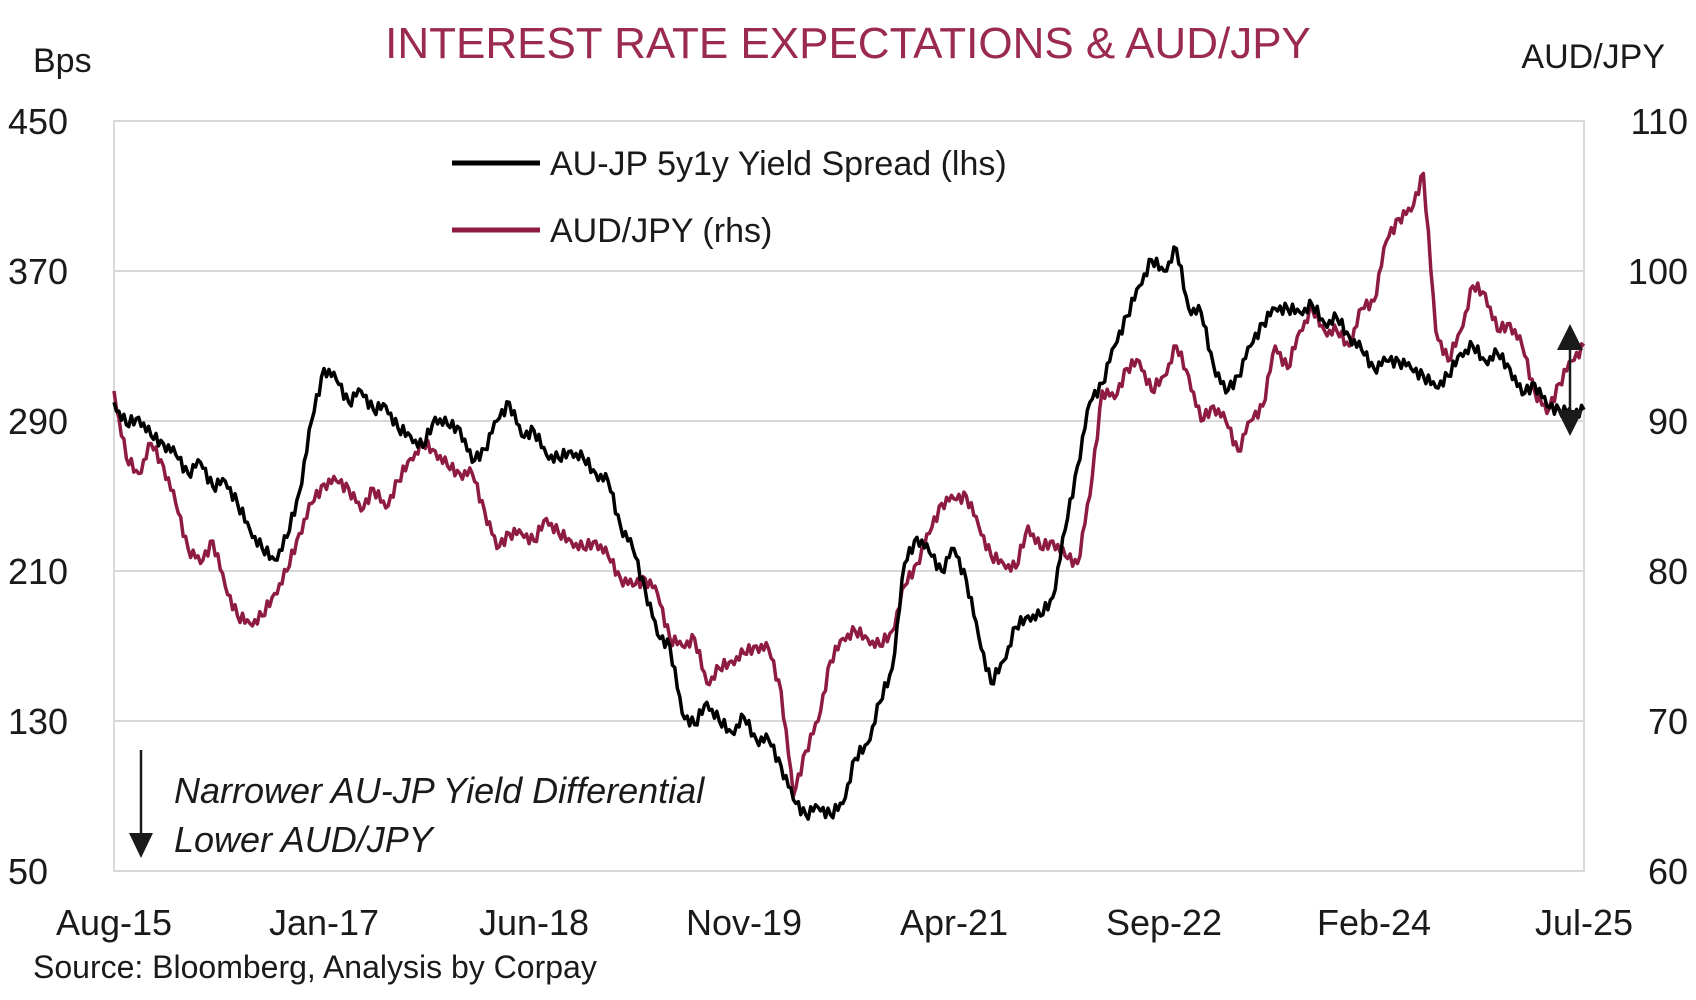 The image size is (1696, 1000). Describe the element at coordinates (305, 839) in the screenshot. I see `annotation-line-2: Lower AUD/JPY` at that location.